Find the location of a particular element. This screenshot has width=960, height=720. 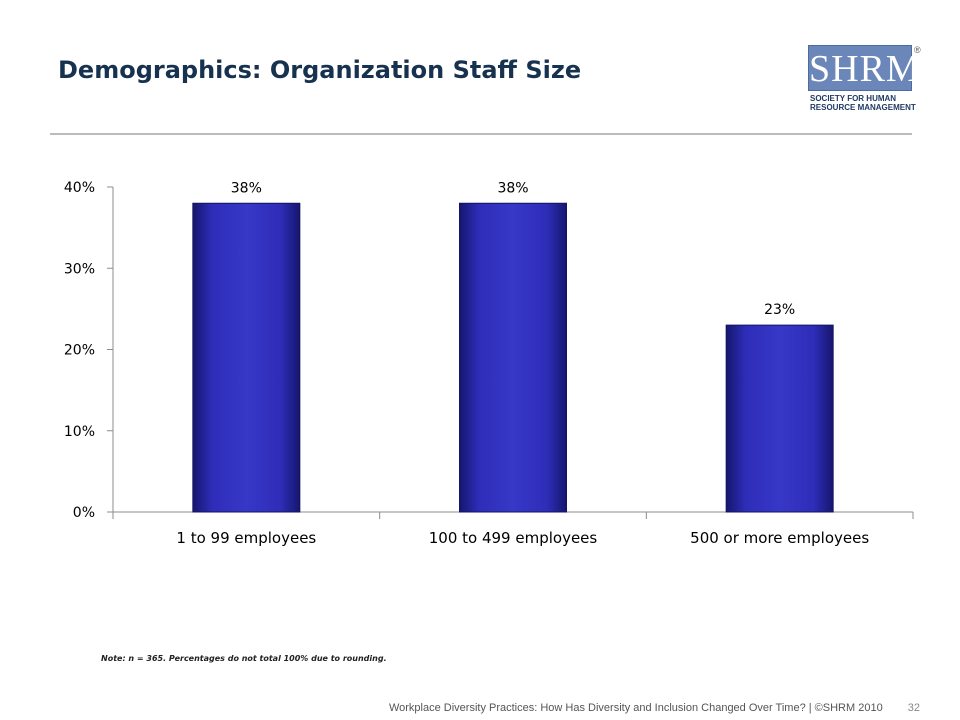

y-tick-label: 30% is located at coordinates (79, 269).